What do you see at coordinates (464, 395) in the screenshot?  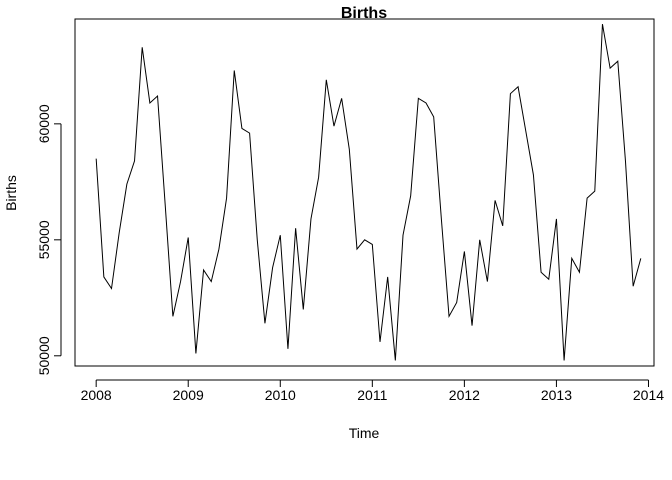 I see `x-tick-label: 2012` at bounding box center [464, 395].